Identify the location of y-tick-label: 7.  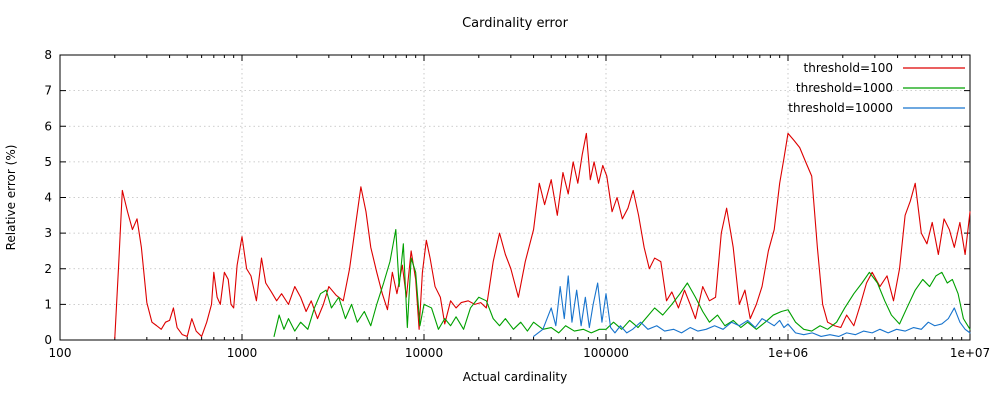
(48, 91).